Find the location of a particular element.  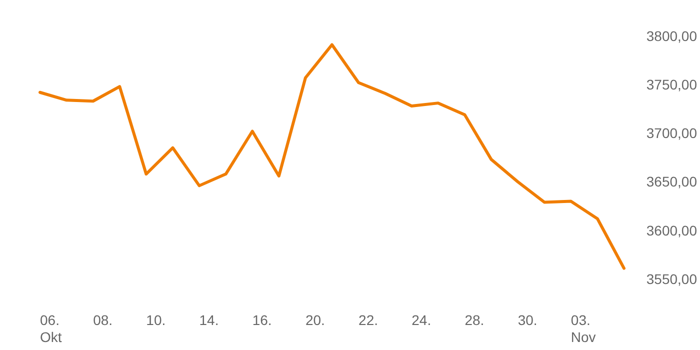

x-tick-label: 22. is located at coordinates (368, 320).